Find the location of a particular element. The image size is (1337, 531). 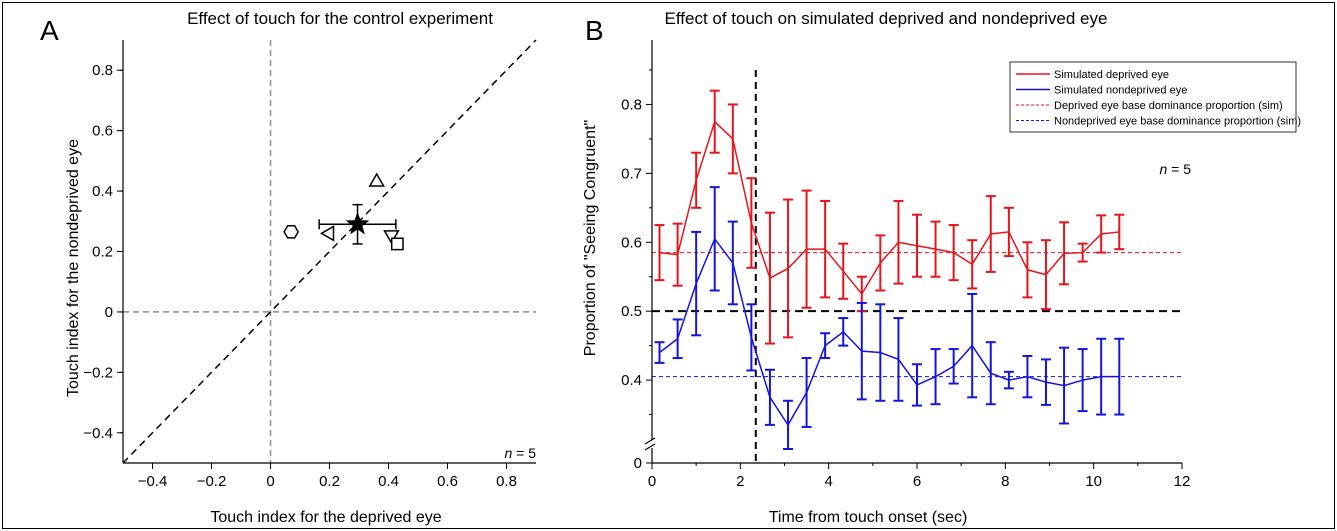

panel-a-n-suffix: = 5 is located at coordinates (524, 453).